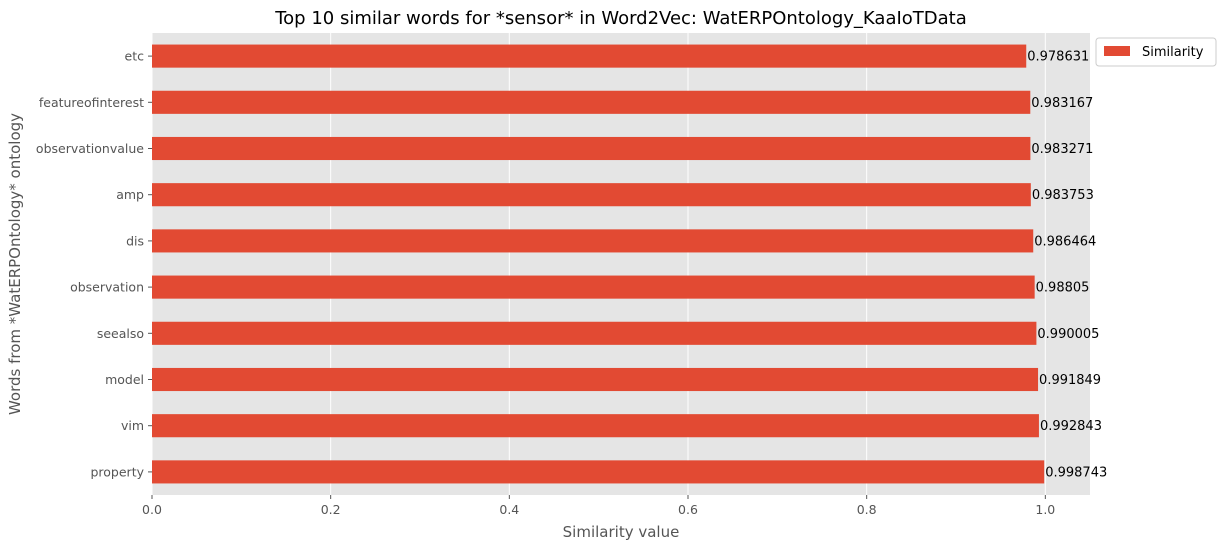 This screenshot has height=549, width=1223. I want to click on y-tick-label-observationvalue: observationvalue, so click(90, 148).